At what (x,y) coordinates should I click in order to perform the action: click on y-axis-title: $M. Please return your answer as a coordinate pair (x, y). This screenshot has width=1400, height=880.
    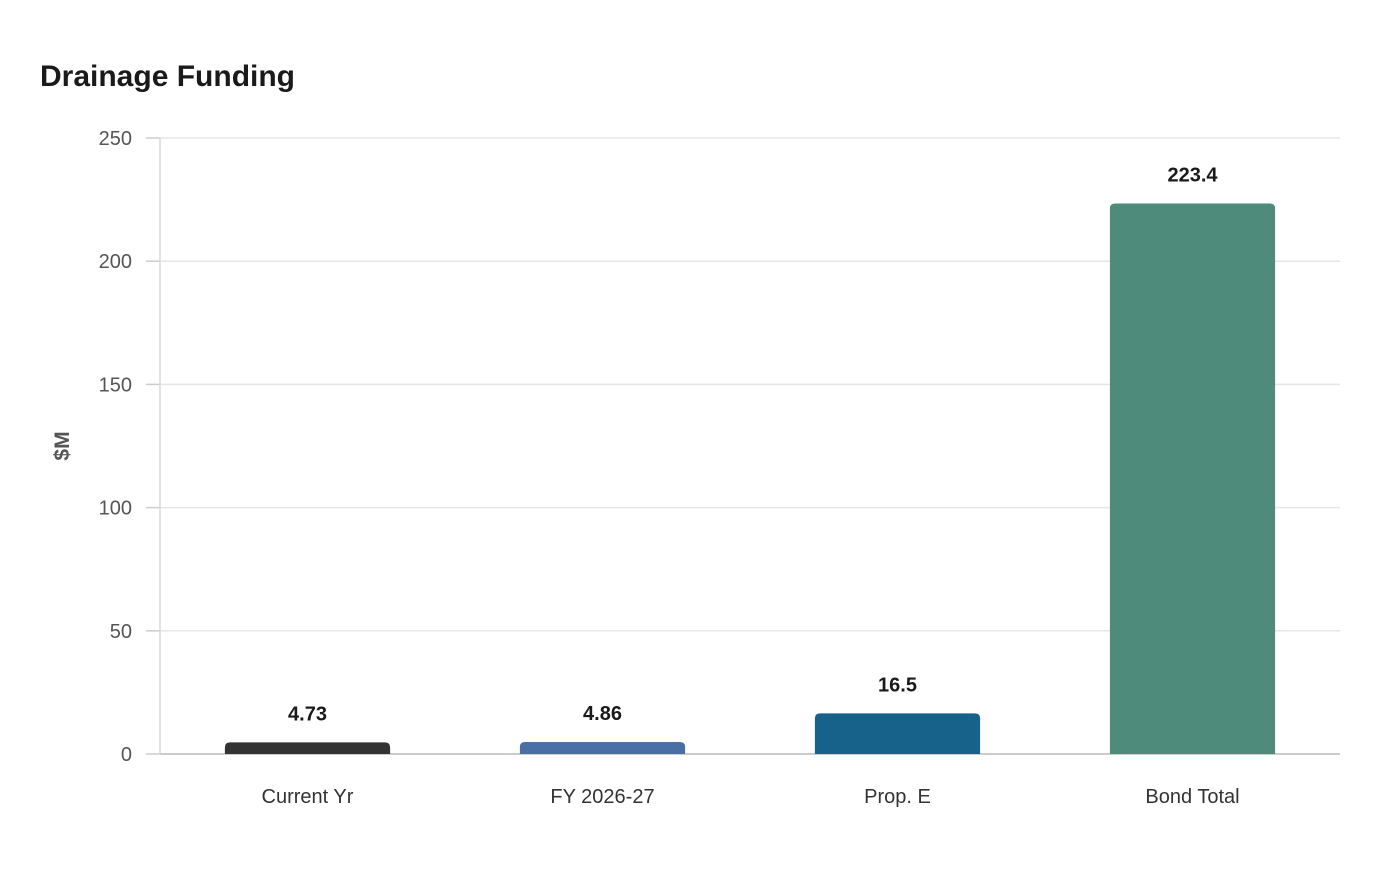
    Looking at the image, I should click on (62, 445).